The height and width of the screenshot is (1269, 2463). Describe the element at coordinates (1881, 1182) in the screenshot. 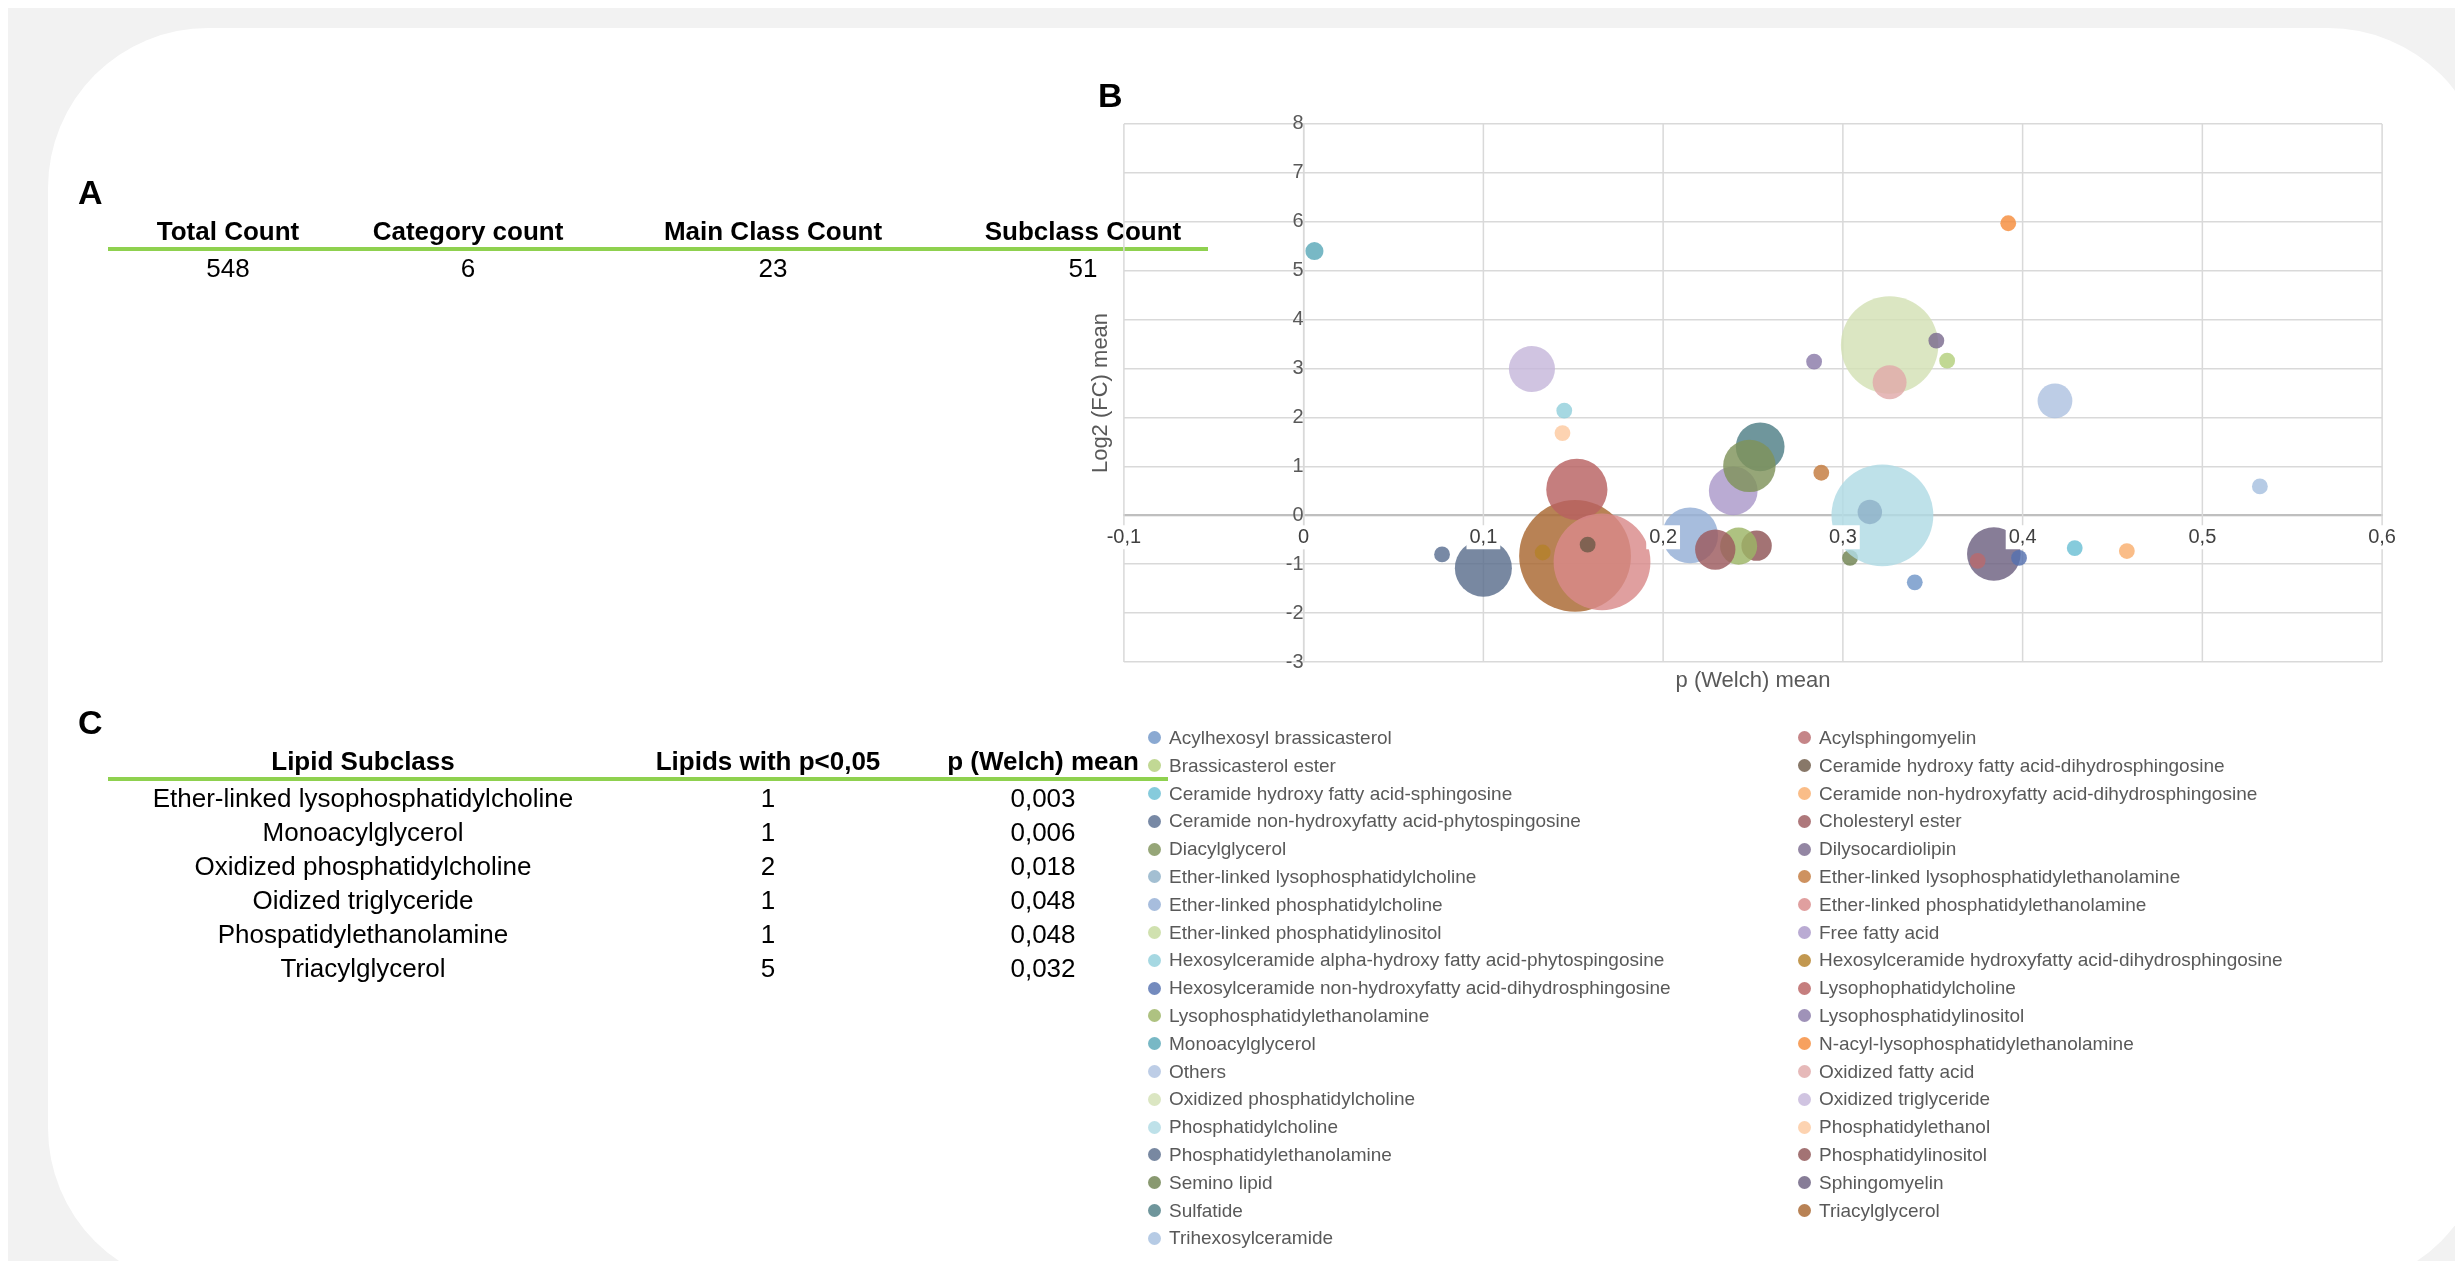

I see `legend-label: Sphingomyelin` at that location.